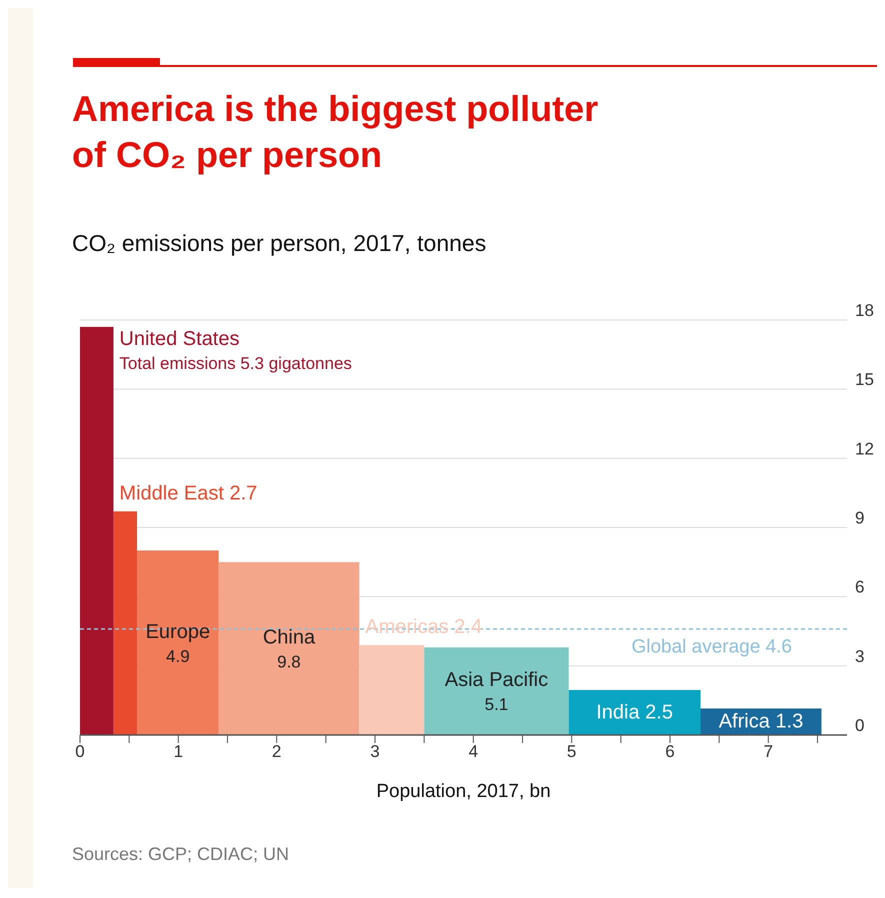 The width and height of the screenshot is (885, 898). Describe the element at coordinates (769, 752) in the screenshot. I see `x-tick-label: 7` at that location.